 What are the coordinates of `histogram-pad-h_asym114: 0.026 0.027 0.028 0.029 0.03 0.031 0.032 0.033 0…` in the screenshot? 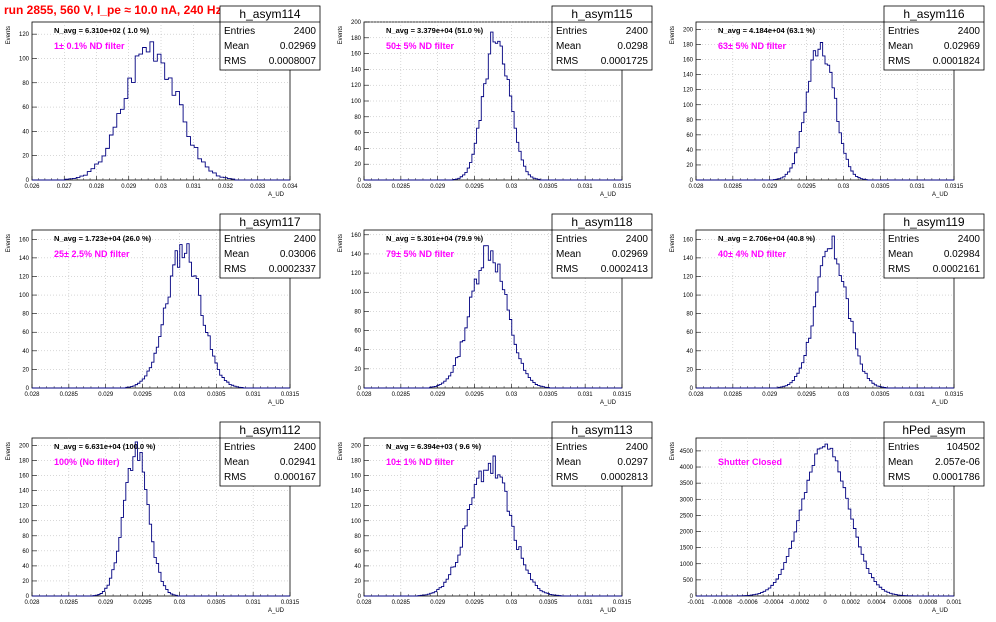 It's located at (163, 101).